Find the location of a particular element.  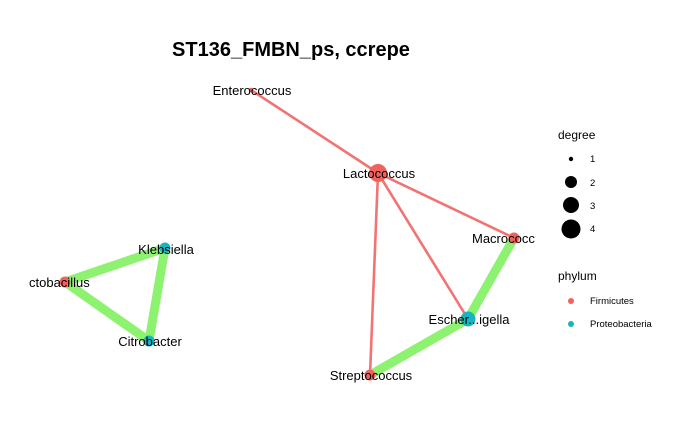

node-label: Klebsiella is located at coordinates (166, 249).